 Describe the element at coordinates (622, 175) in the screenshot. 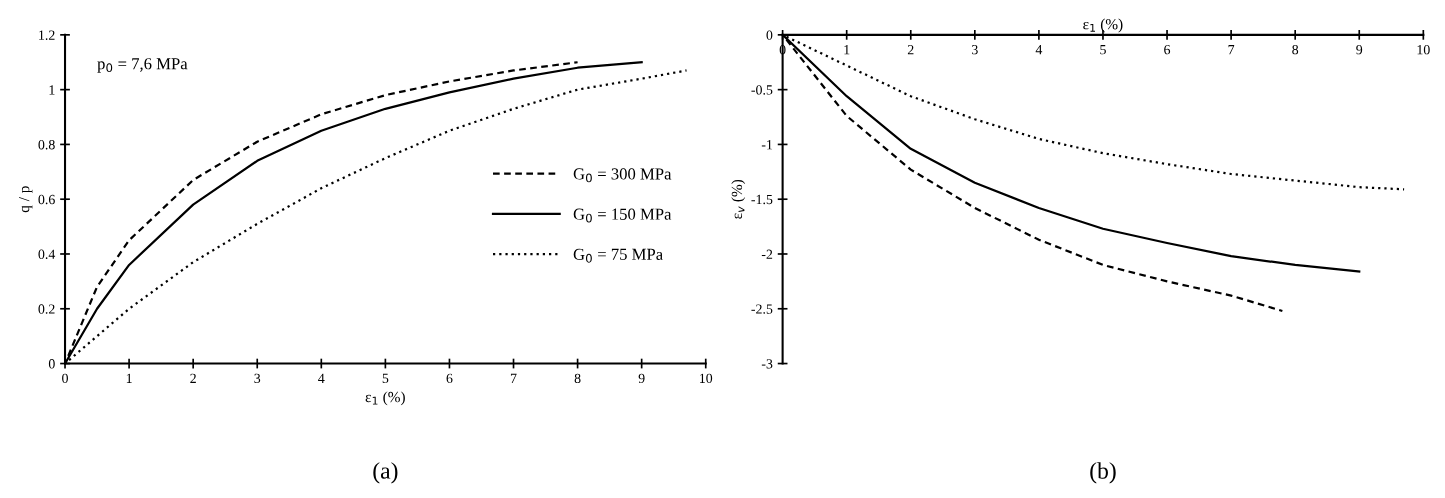

I see `legend-label: G$_{0}$ = 300 MPa` at that location.